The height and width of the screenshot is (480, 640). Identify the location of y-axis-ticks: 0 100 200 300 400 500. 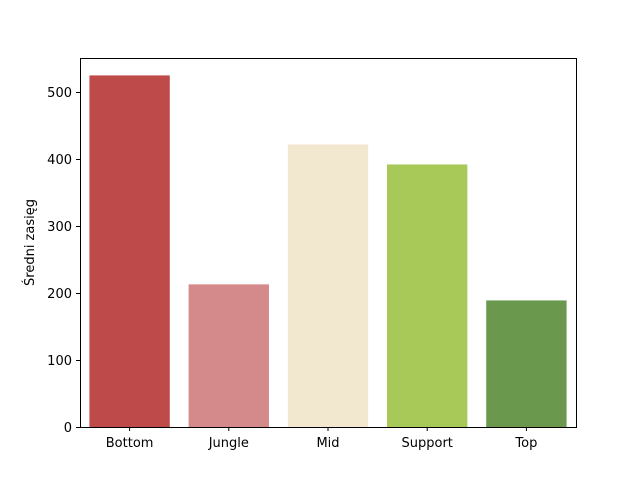
(63, 261).